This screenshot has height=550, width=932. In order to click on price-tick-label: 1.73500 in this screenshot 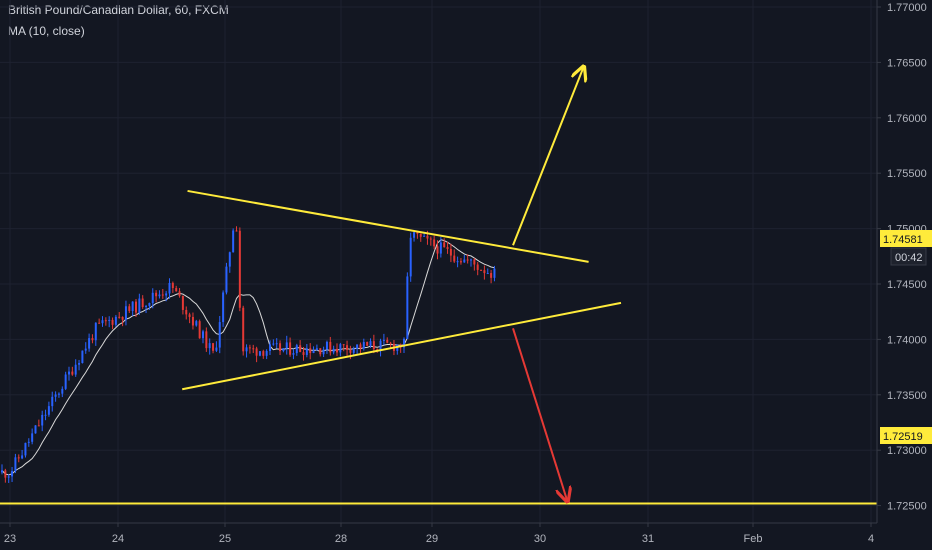, I will do `click(907, 396)`.